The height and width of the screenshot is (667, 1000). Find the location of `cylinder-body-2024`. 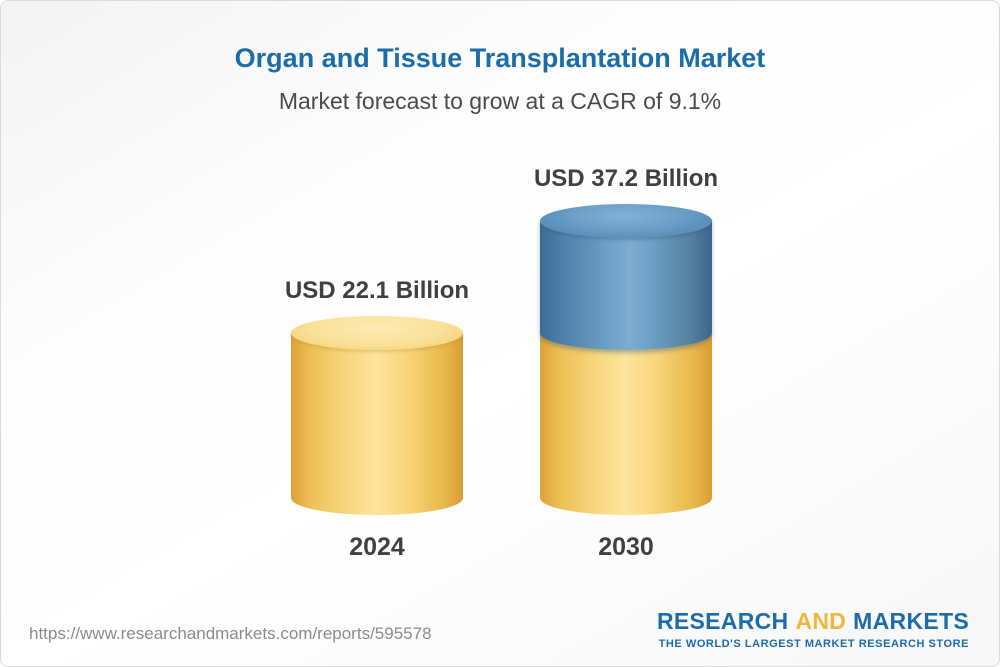

cylinder-body-2024 is located at coordinates (377, 424).